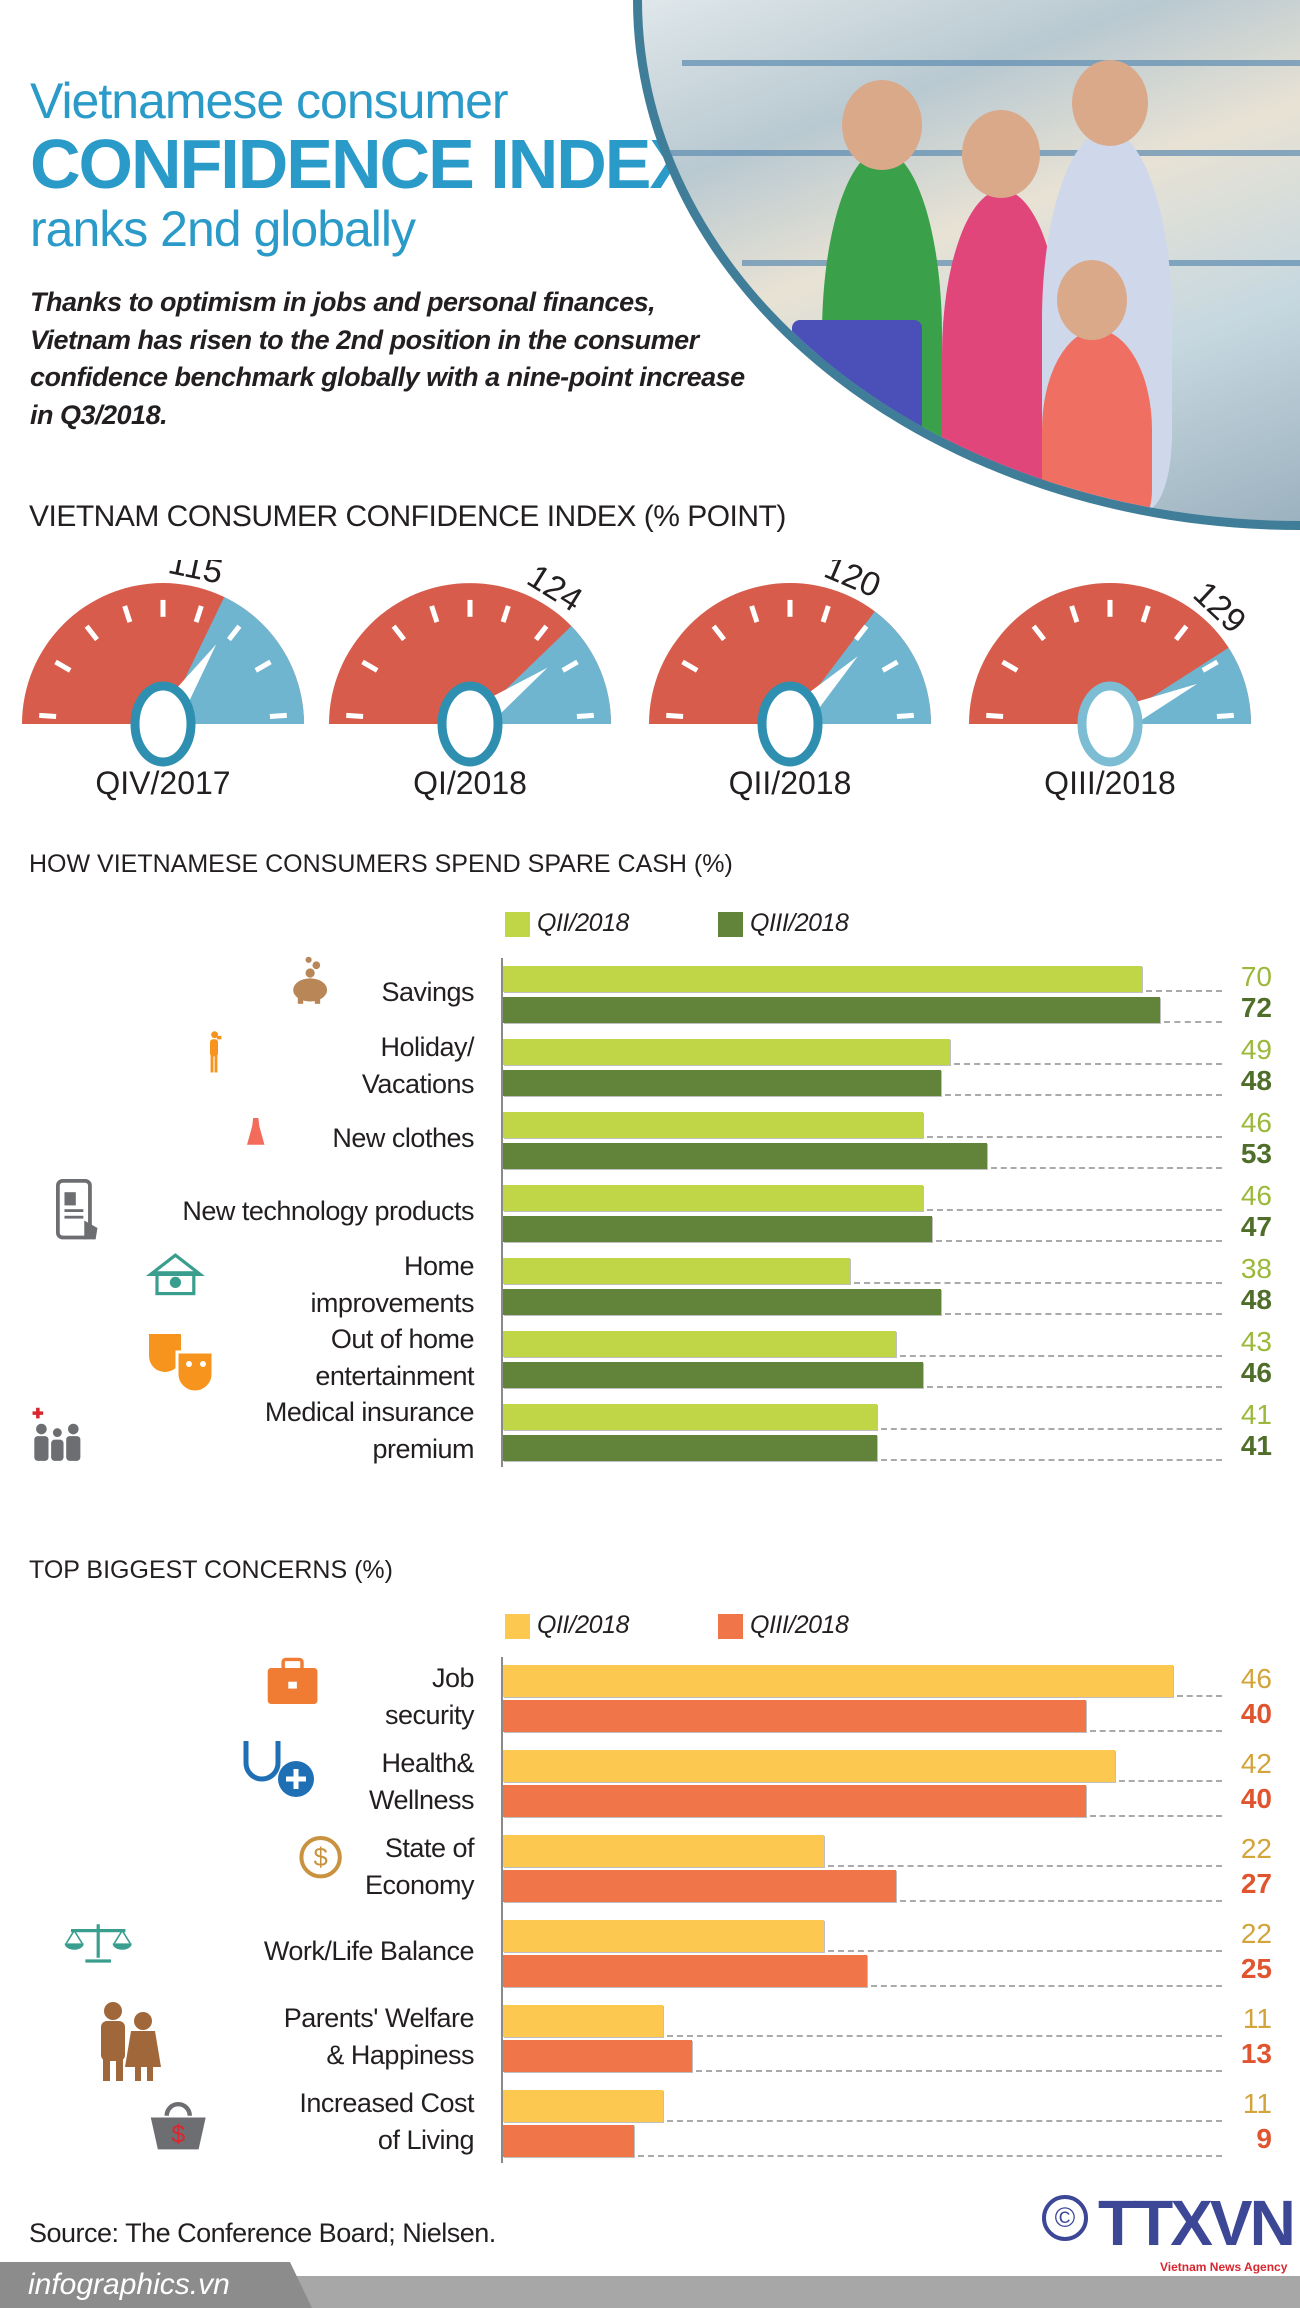 This screenshot has width=1300, height=2308. I want to click on title-line-2: CONFIDENCE INDEX, so click(363, 164).